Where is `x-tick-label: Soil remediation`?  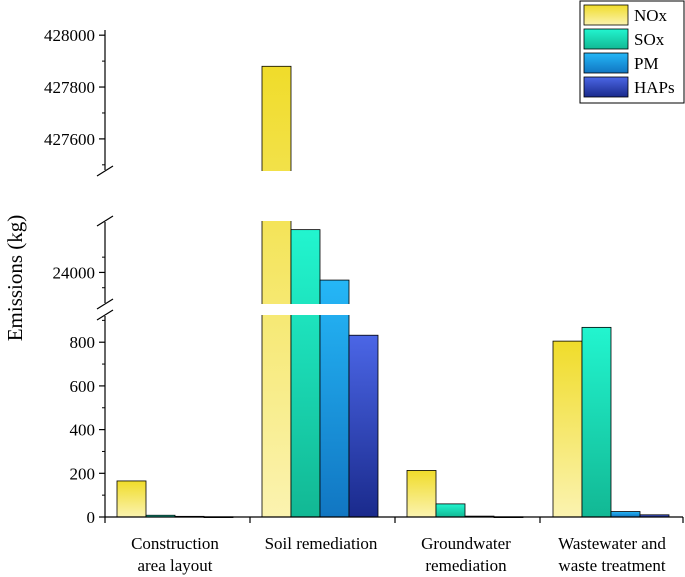 x-tick-label: Soil remediation is located at coordinates (321, 543).